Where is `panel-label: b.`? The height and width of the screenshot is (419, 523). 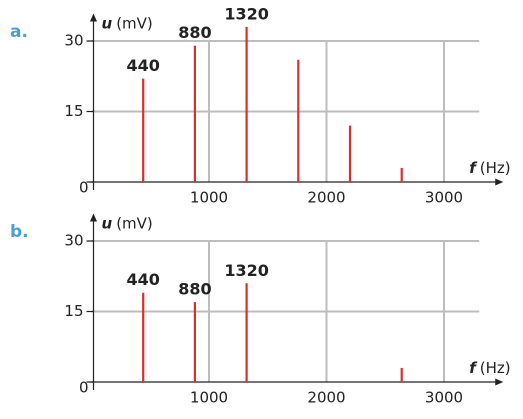 panel-label: b. is located at coordinates (19, 232).